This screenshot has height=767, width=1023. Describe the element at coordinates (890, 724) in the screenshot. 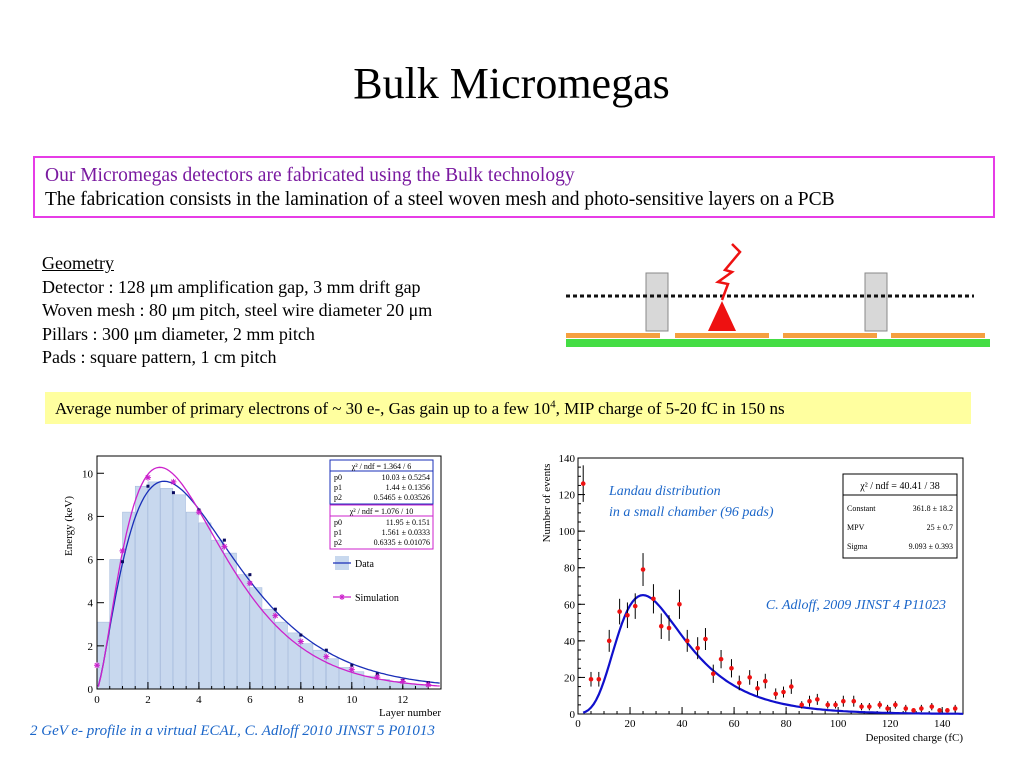

I see `x-tick-label: 120` at that location.